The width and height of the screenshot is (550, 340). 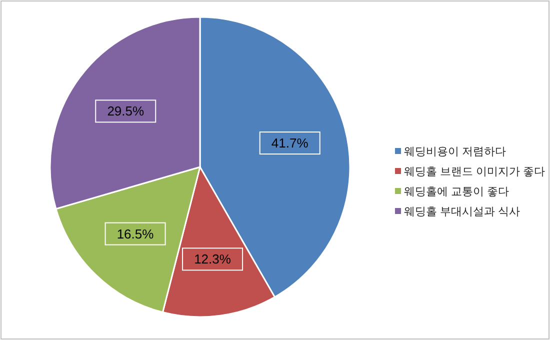 What do you see at coordinates (213, 259) in the screenshot?
I see `data-label: 12.3%` at bounding box center [213, 259].